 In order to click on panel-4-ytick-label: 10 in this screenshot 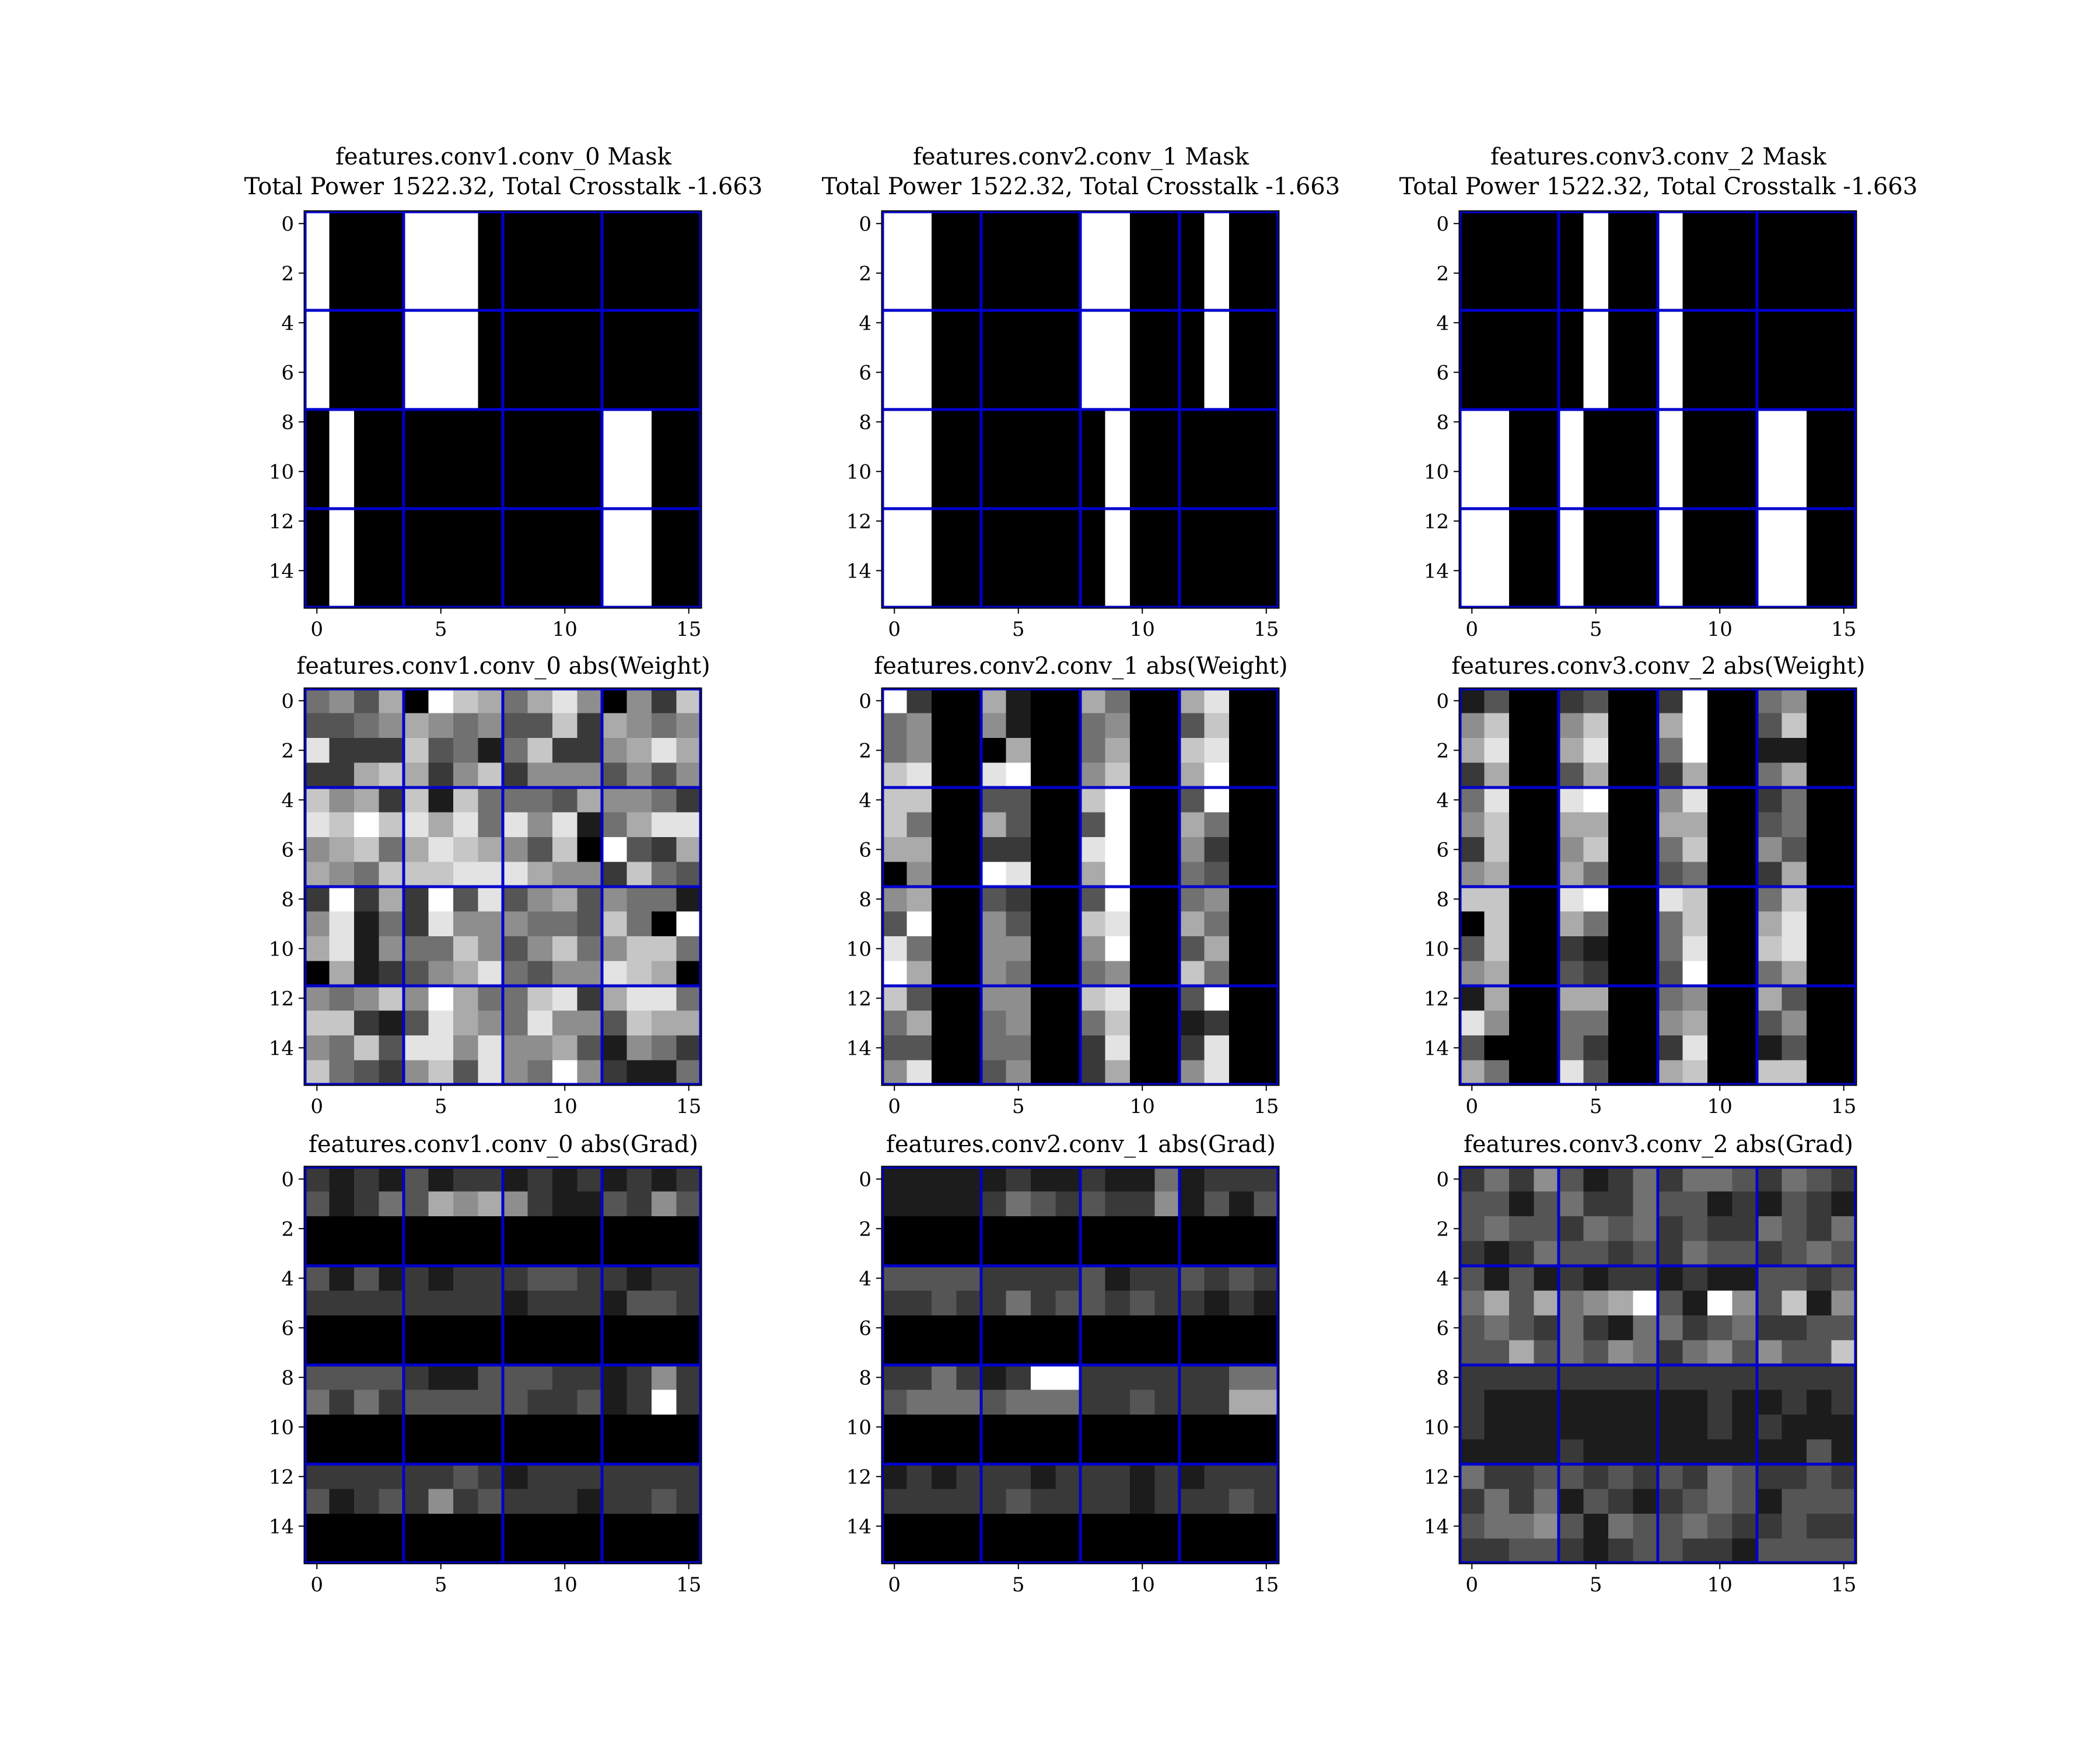, I will do `click(281, 949)`.